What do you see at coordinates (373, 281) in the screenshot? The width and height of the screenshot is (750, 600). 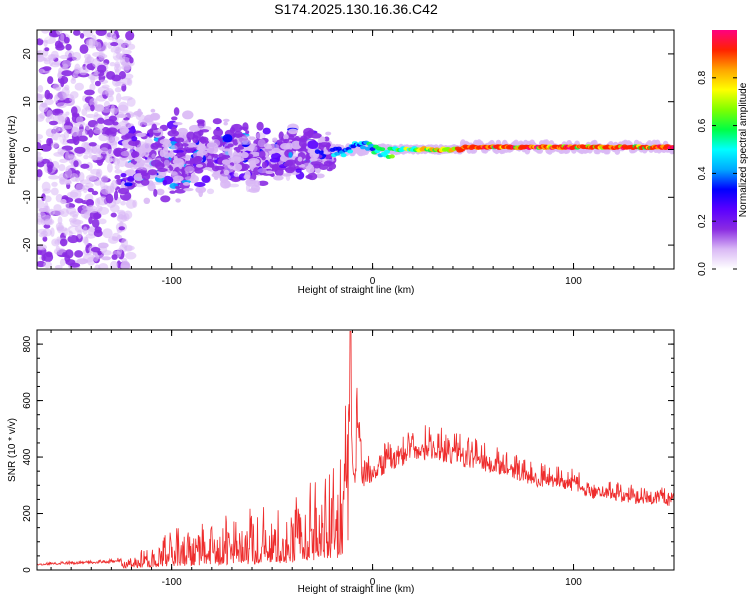 I see `x-tick-label: 0` at bounding box center [373, 281].